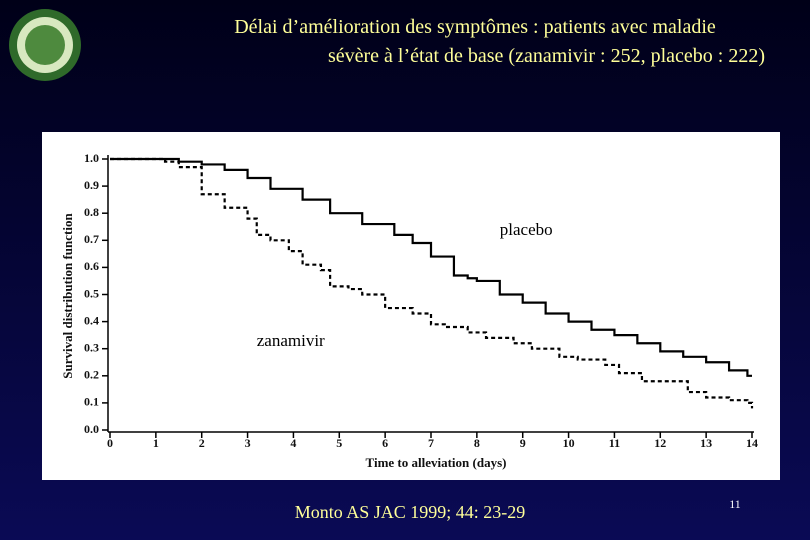 This screenshot has width=810, height=540. Describe the element at coordinates (91, 402) in the screenshot. I see `y-tick-label: 0.1` at that location.